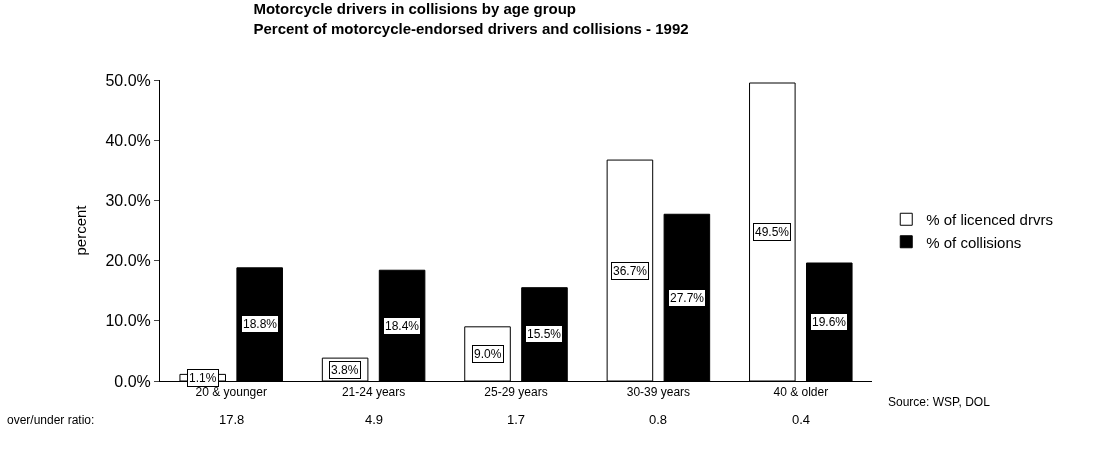 Image resolution: width=1102 pixels, height=471 pixels. I want to click on y-axis-title: percent, so click(80, 230).